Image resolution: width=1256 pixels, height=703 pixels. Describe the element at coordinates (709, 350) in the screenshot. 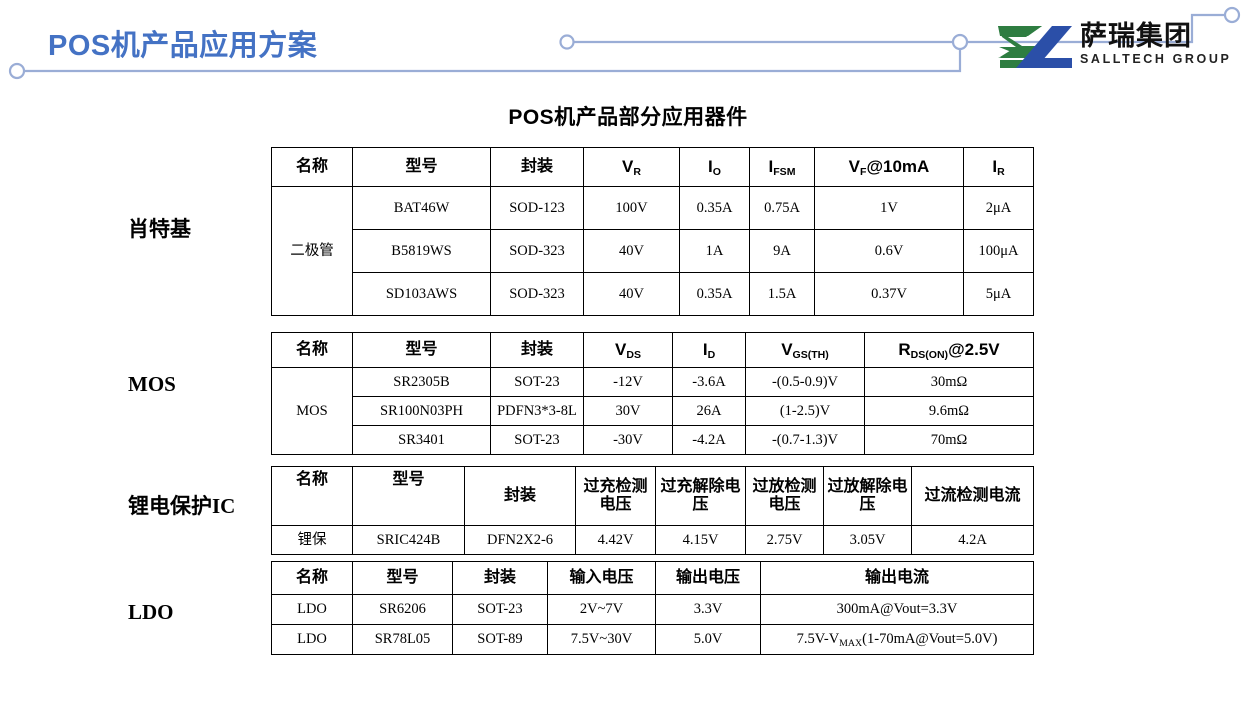

I see `col-id: ID` at that location.